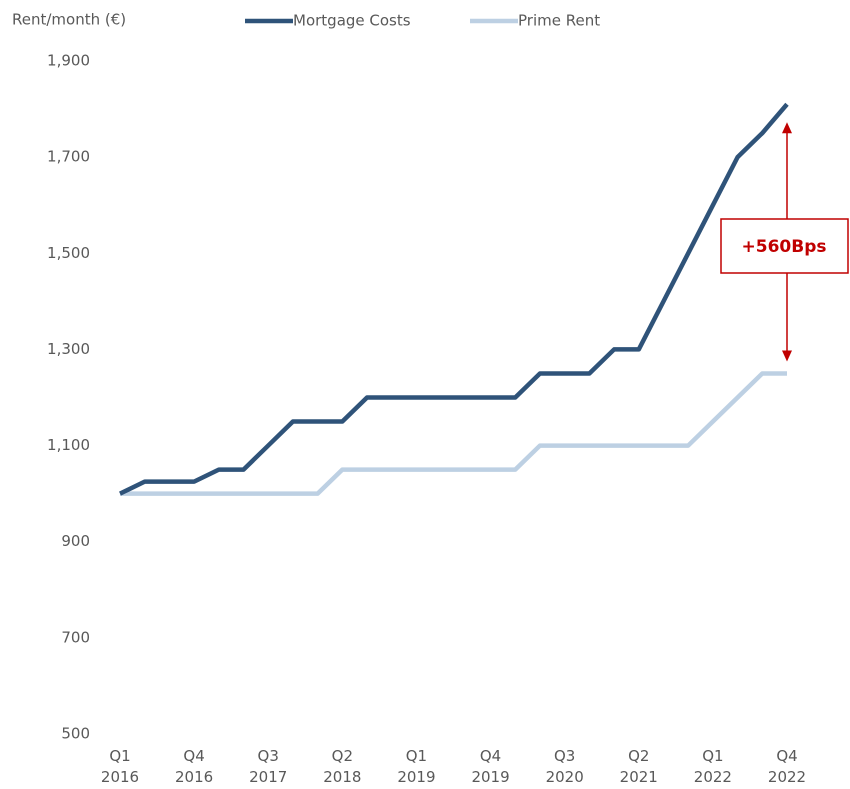 The width and height of the screenshot is (850, 789). Describe the element at coordinates (453, 433) in the screenshot. I see `series-line` at that location.